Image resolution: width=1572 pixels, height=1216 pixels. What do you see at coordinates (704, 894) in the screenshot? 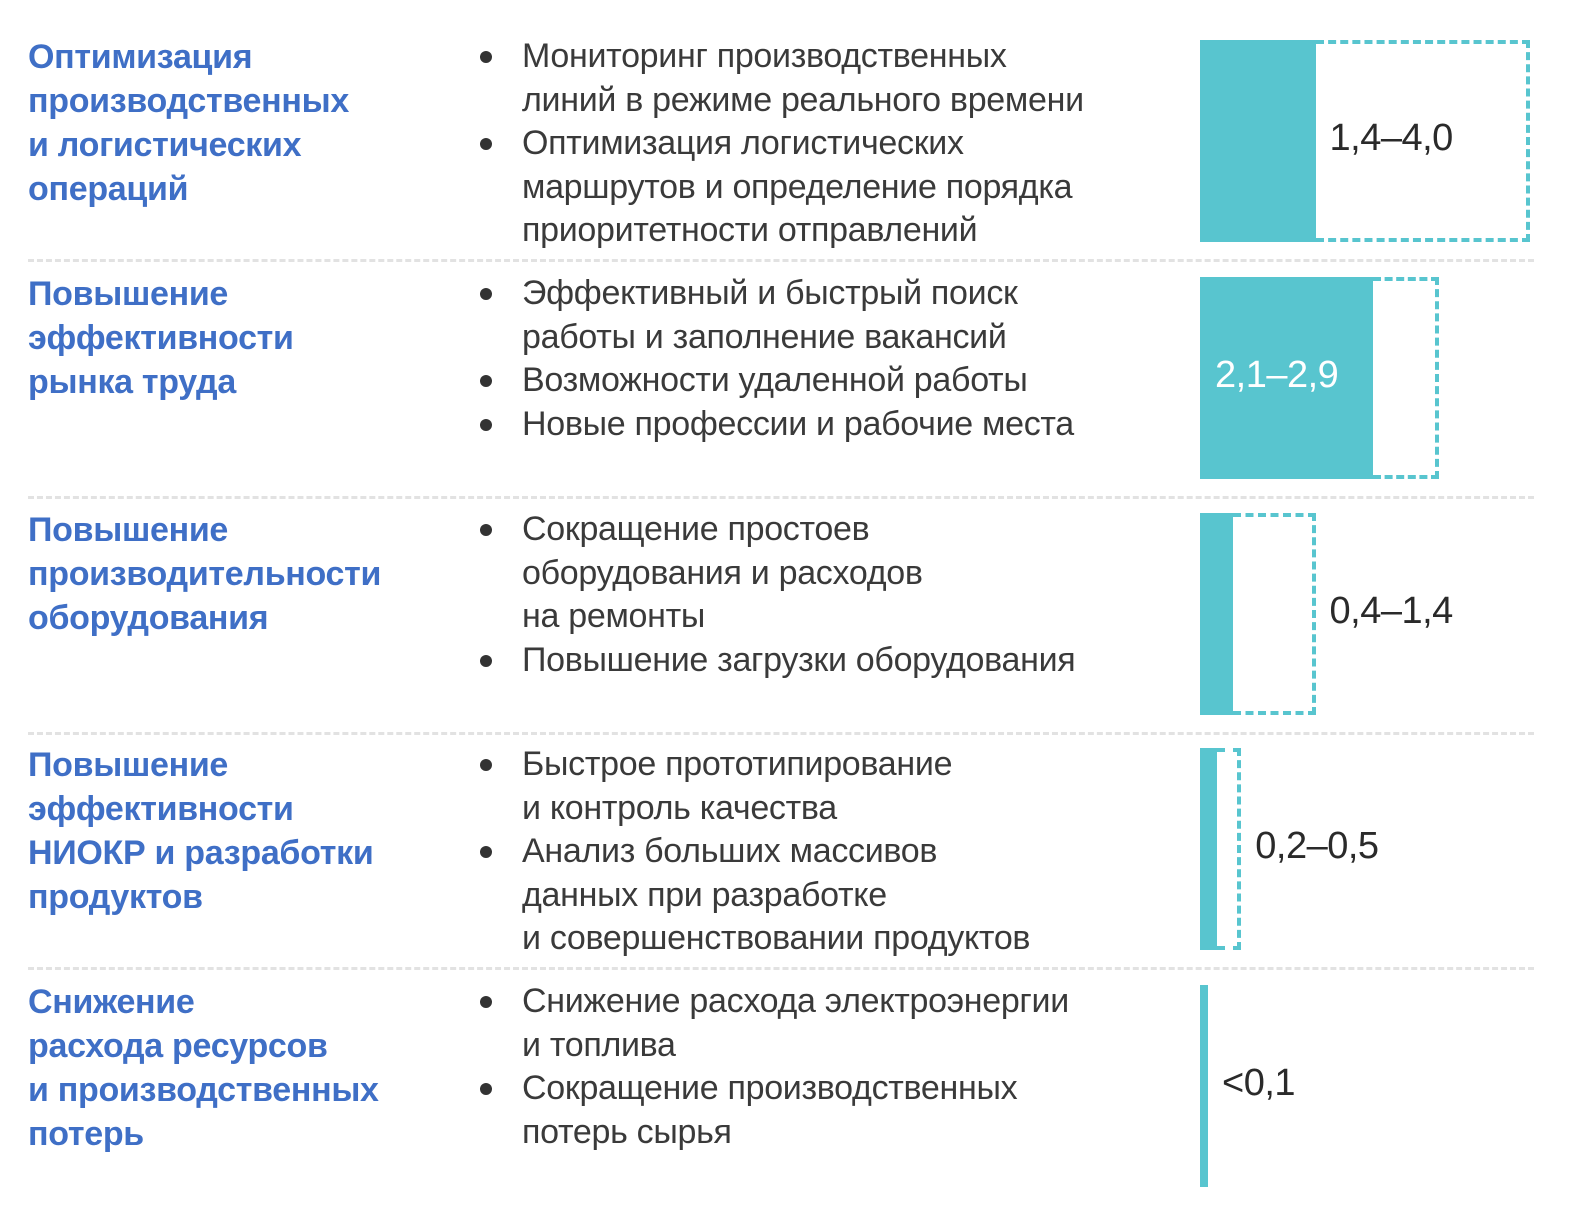
I see `bullet-text-line: данных при разработке` at bounding box center [704, 894].